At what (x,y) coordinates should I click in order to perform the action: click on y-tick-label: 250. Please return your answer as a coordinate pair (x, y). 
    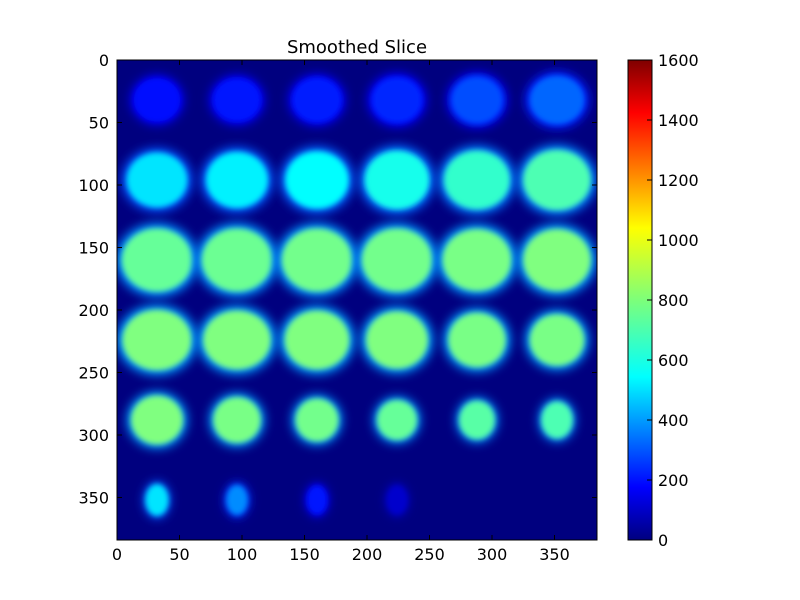
    Looking at the image, I should click on (93, 373).